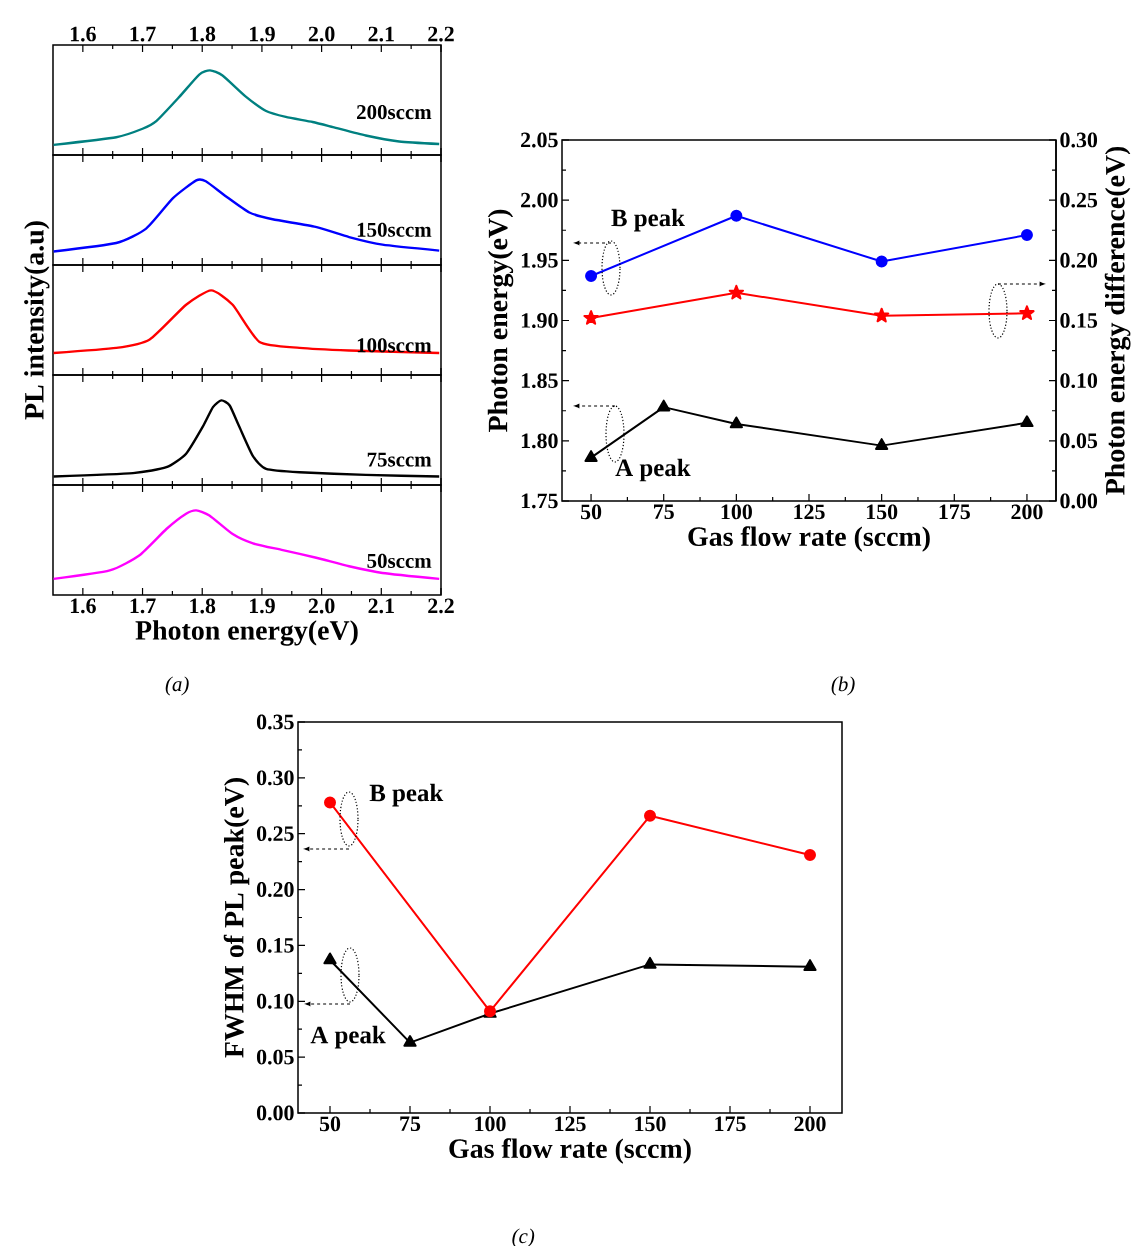 This screenshot has width=1142, height=1246. What do you see at coordinates (1079, 381) in the screenshot?
I see `y2-tick-label: 0.10` at bounding box center [1079, 381].